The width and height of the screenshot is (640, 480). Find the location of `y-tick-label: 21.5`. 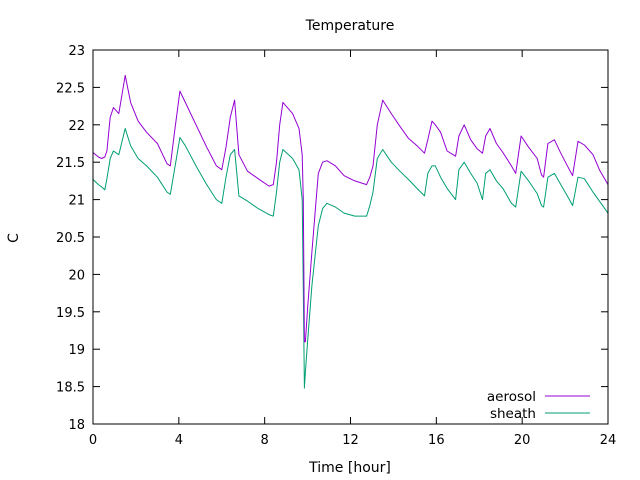

y-tick-label: 21.5 is located at coordinates (70, 163).